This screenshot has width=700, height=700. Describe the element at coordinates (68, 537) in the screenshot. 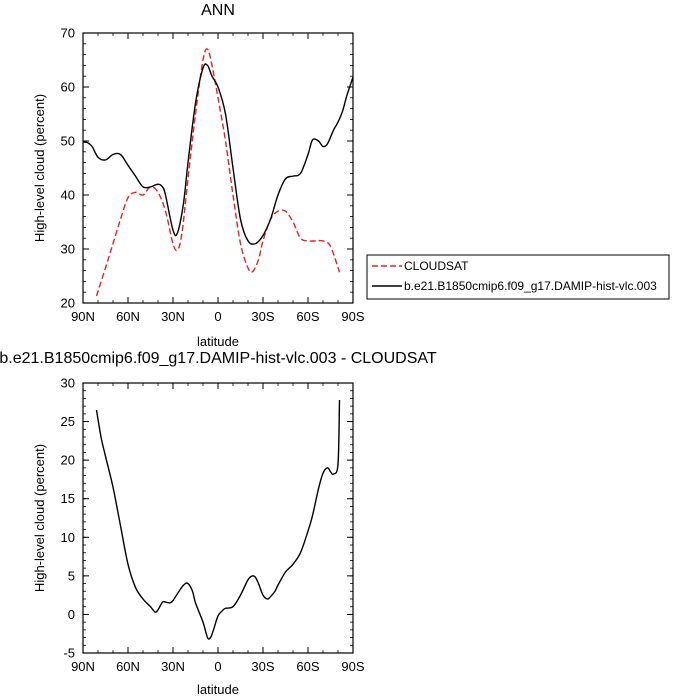

I see `y-tick-label: 10` at that location.